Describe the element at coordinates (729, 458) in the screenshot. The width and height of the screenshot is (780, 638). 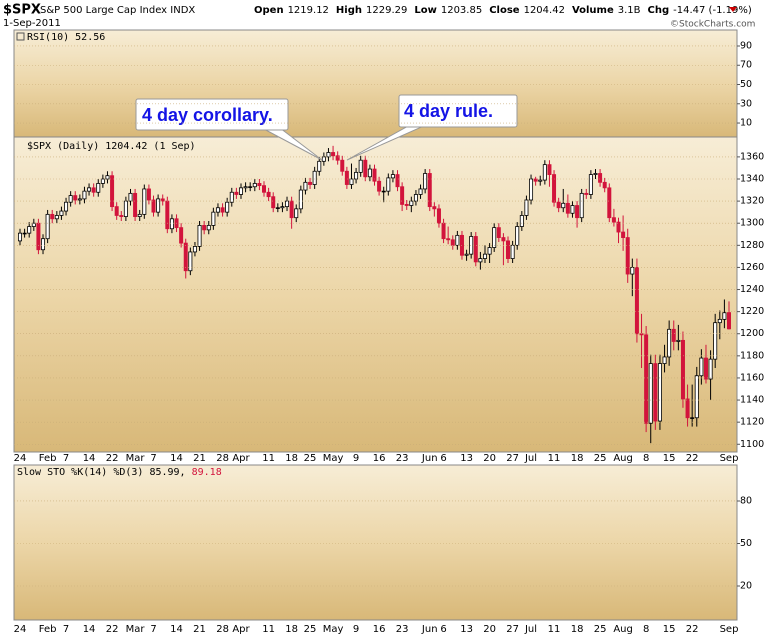
I see `x-tick-label: Sep` at that location.